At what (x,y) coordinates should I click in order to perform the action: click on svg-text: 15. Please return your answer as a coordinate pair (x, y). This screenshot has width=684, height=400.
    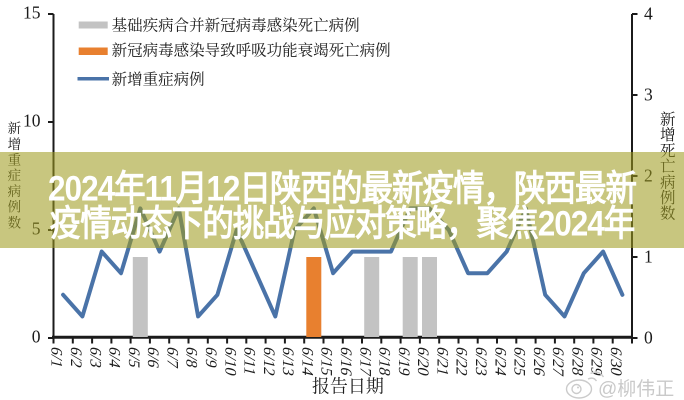
    Looking at the image, I should click on (32, 13).